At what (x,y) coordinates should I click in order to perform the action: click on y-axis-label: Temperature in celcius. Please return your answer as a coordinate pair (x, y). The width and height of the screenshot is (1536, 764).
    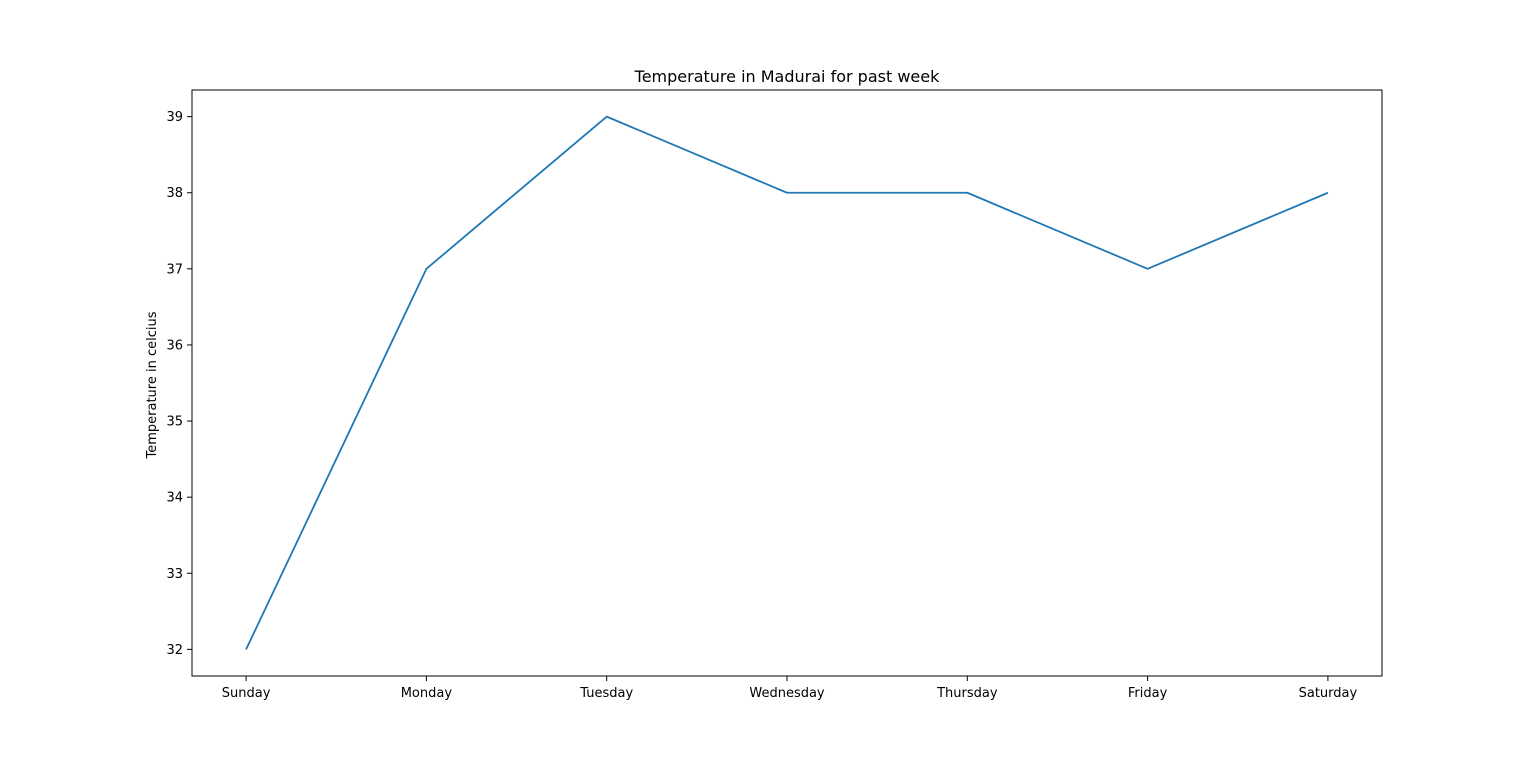
    Looking at the image, I should click on (152, 385).